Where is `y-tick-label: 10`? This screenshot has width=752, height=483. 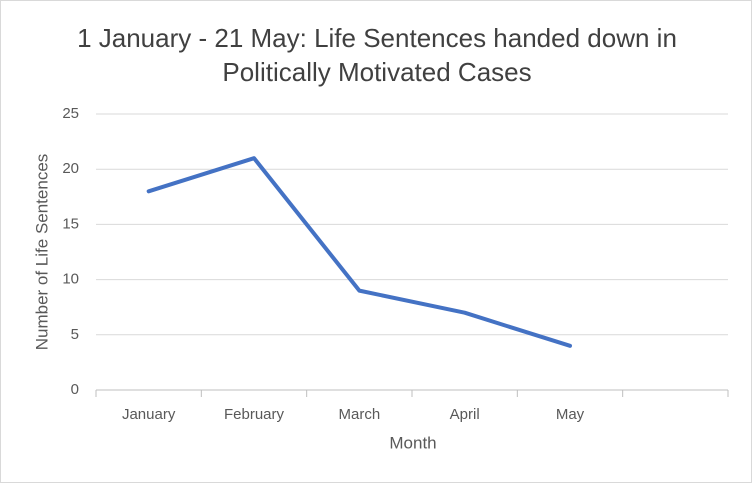 y-tick-label: 10 is located at coordinates (70, 279).